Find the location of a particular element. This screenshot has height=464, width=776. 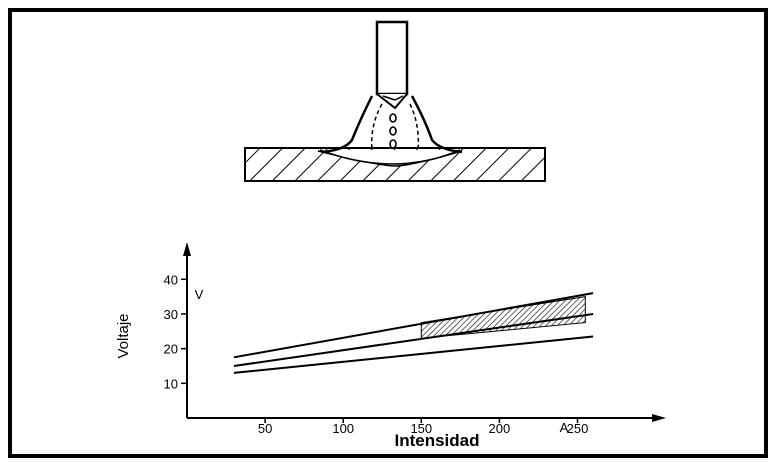

arc-outline-left is located at coordinates (347, 124).